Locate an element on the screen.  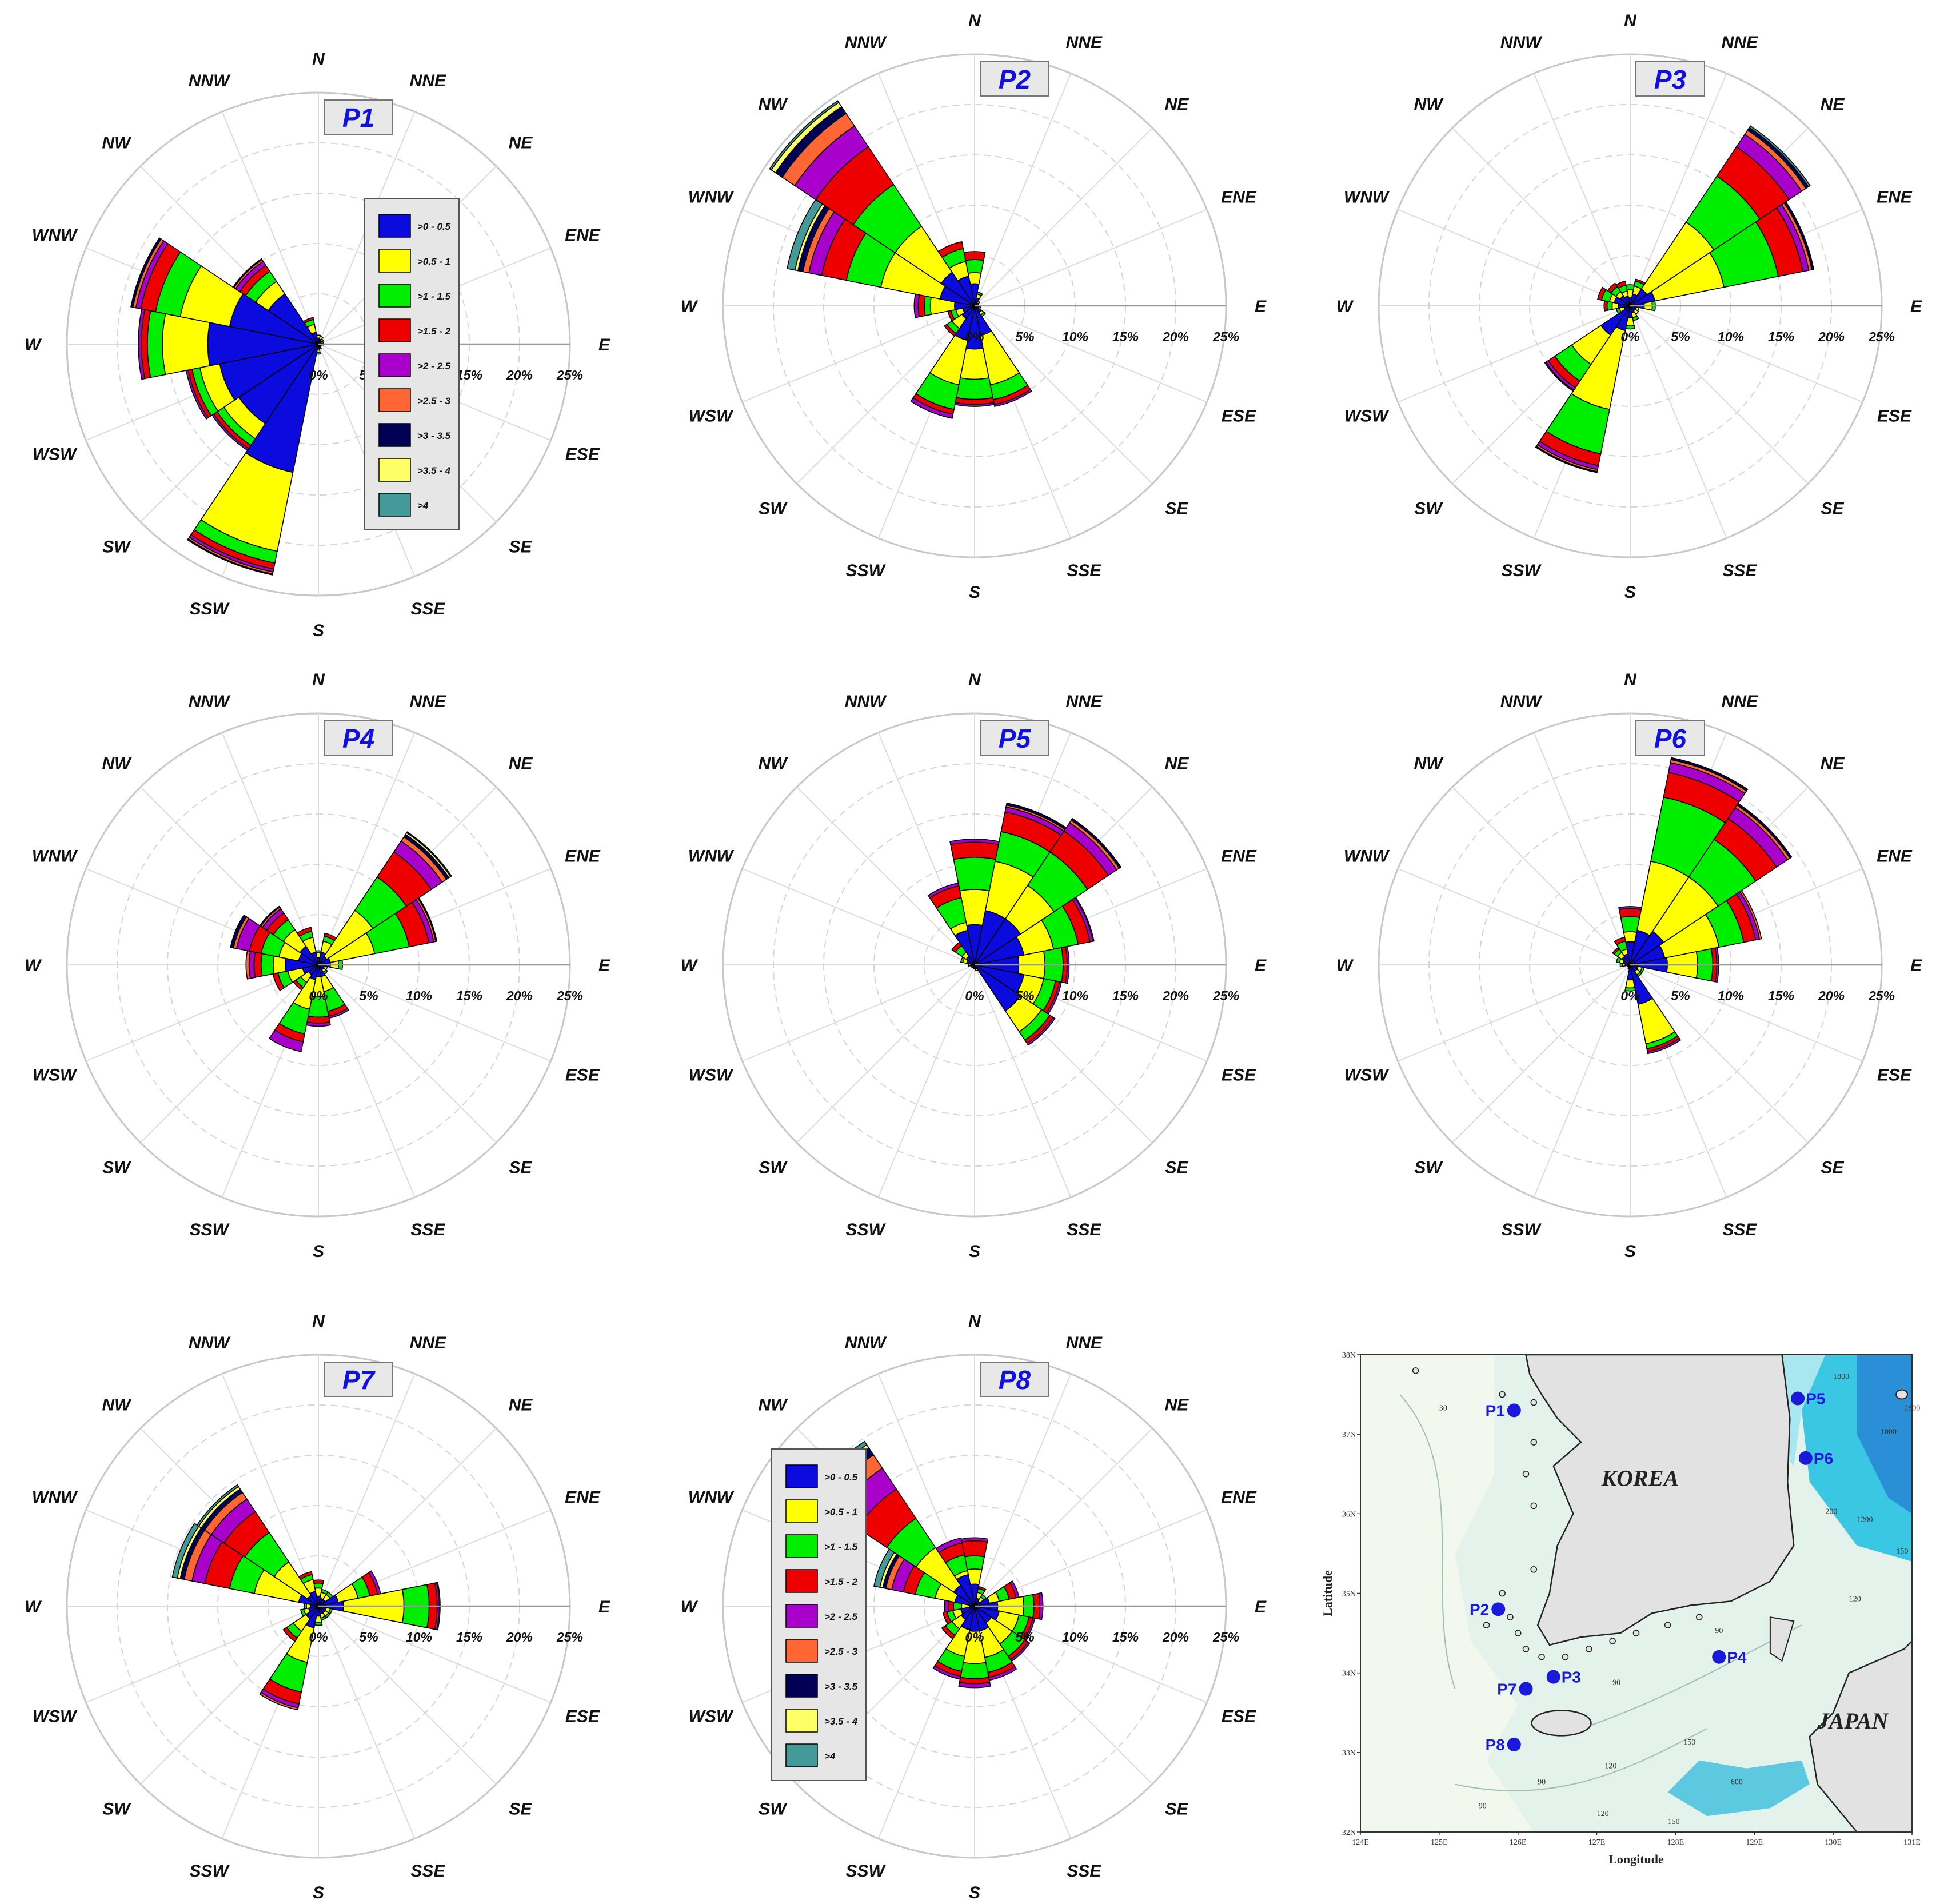
station-label-p5: P5 is located at coordinates (1815, 1399).